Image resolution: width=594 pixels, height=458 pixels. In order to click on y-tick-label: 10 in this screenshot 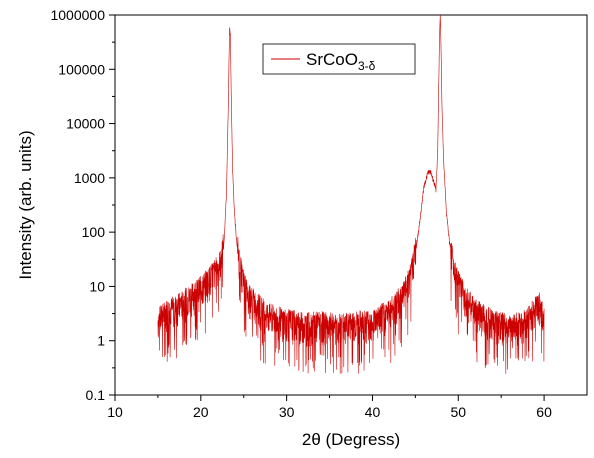, I will do `click(97, 286)`.